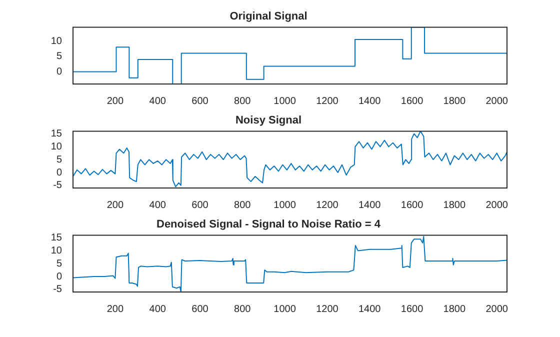 The width and height of the screenshot is (560, 337). What do you see at coordinates (269, 224) in the screenshot?
I see `chart-title: Denoised Signal - Signal to Noise Ratio = 4` at bounding box center [269, 224].